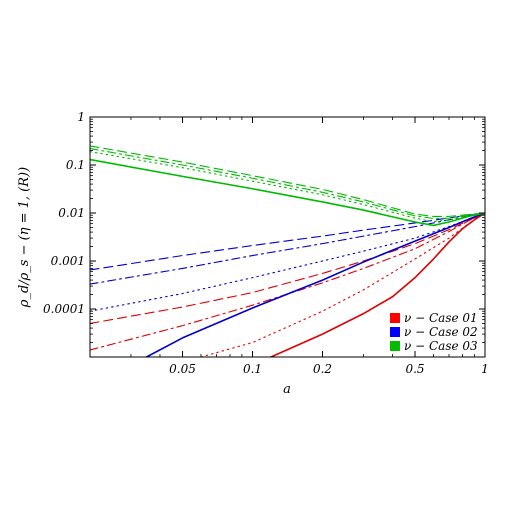 This screenshot has height=512, width=507. Describe the element at coordinates (71, 213) in the screenshot. I see `y-tick-label: 0.01` at that location.